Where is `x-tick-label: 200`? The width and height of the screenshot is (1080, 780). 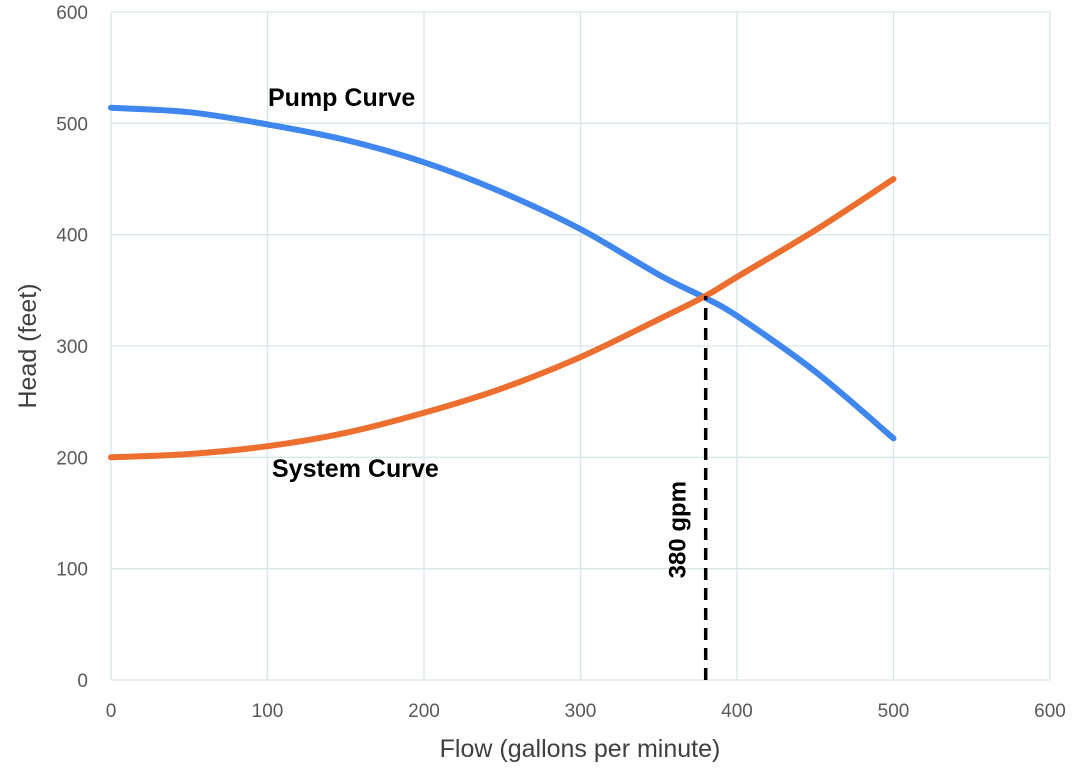 x-tick-label: 200 is located at coordinates (424, 711).